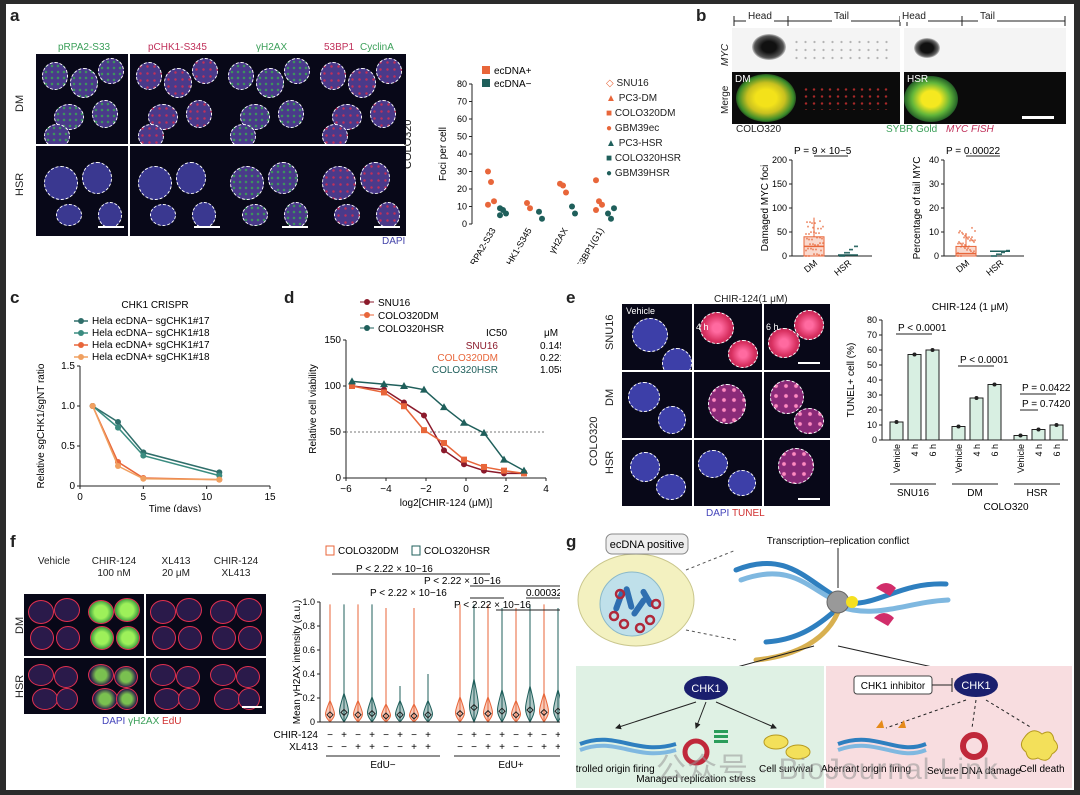 The width and height of the screenshot is (1080, 795). What do you see at coordinates (797, 337) in the screenshot?
I see `tile-e-snu16-6h` at bounding box center [797, 337].